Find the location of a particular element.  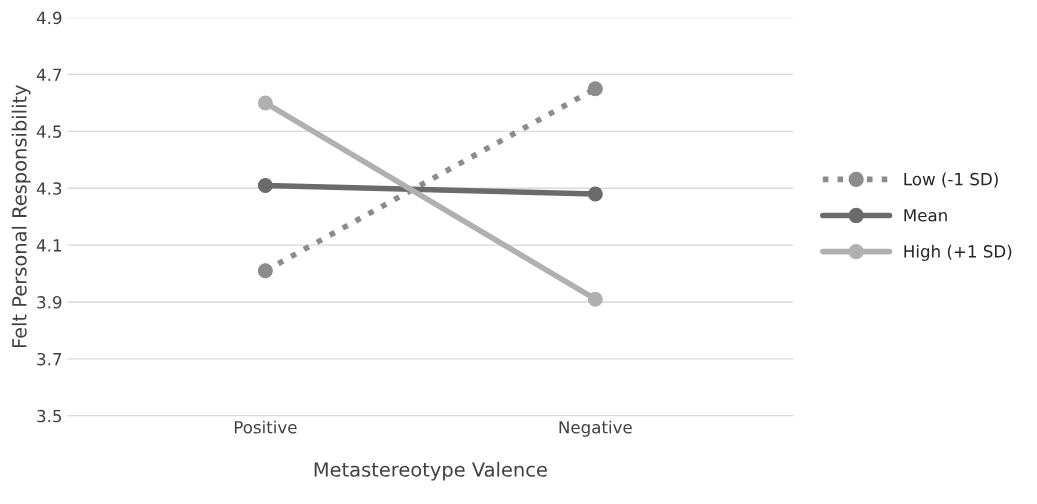

y-tick-label: 3.7 is located at coordinates (49, 359).